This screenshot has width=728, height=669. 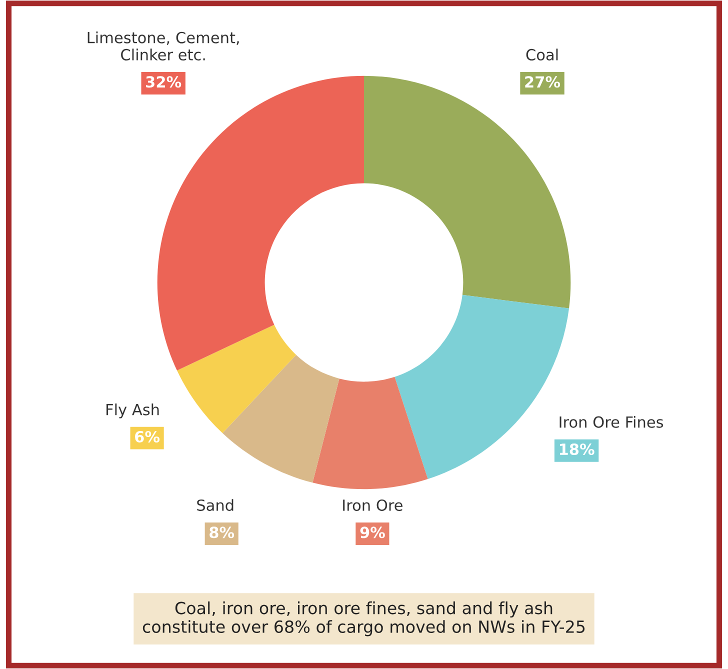 I want to click on slice-label: Coal, so click(x=542, y=54).